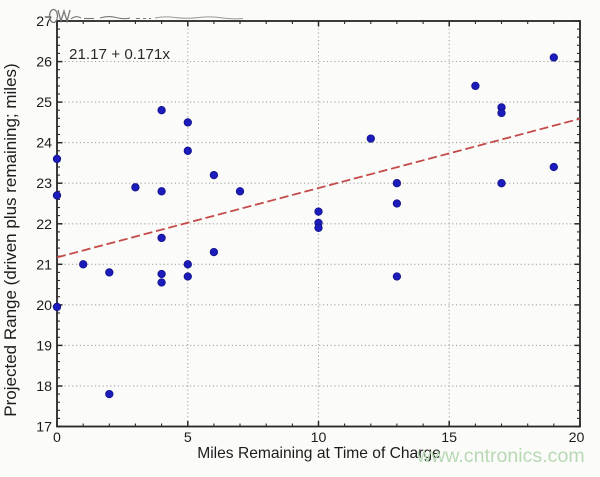 Image resolution: width=600 pixels, height=477 pixels. What do you see at coordinates (319, 453) in the screenshot?
I see `svg-text:Miles Remaining at Time of Cha: Miles Remaining at Time of Charge` at bounding box center [319, 453].